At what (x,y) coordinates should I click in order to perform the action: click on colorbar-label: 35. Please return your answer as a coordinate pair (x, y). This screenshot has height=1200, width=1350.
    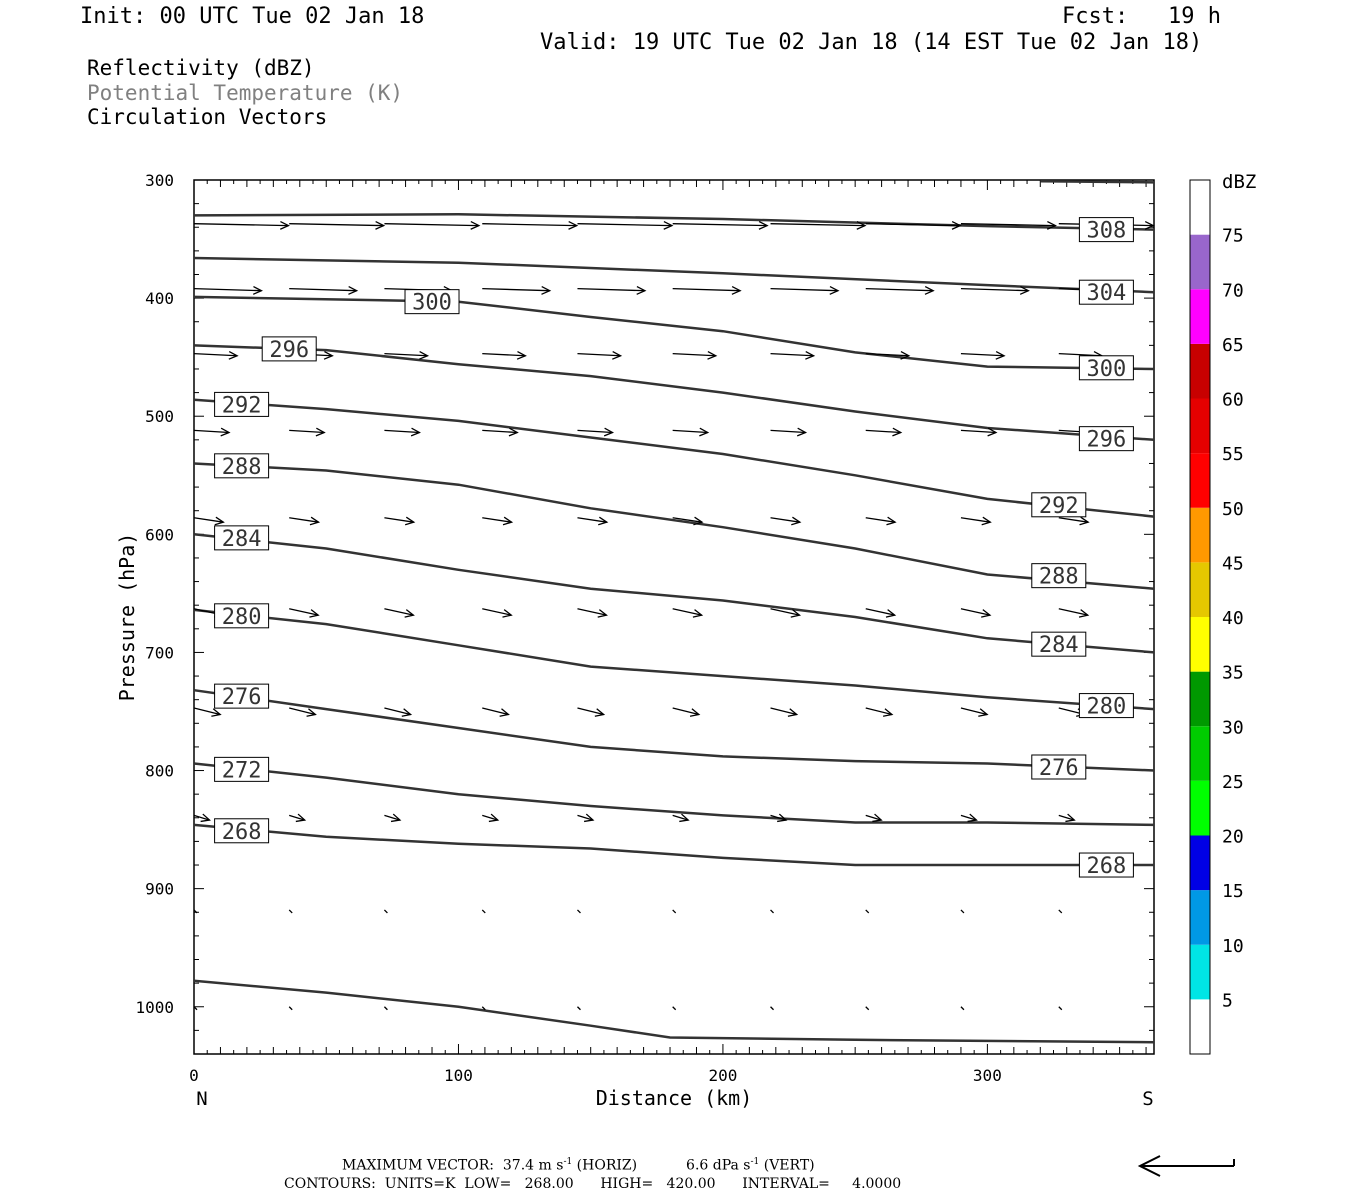
    Looking at the image, I should click on (1233, 673).